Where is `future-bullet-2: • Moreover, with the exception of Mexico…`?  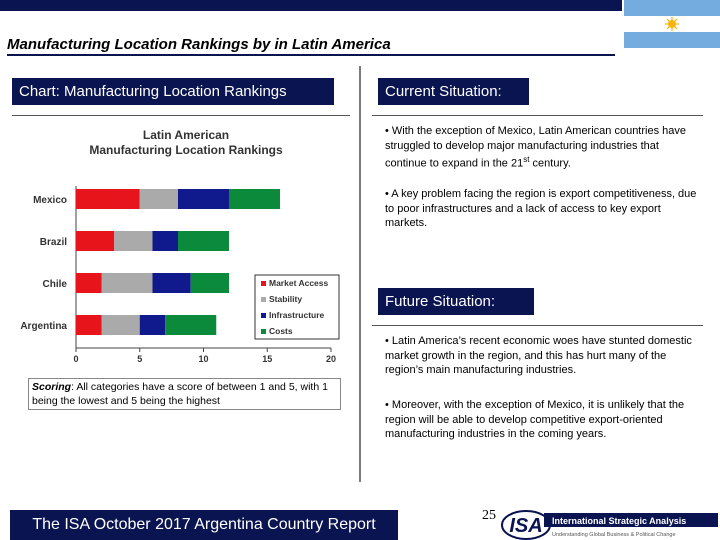 future-bullet-2: • Moreover, with the exception of Mexico… is located at coordinates (535, 419).